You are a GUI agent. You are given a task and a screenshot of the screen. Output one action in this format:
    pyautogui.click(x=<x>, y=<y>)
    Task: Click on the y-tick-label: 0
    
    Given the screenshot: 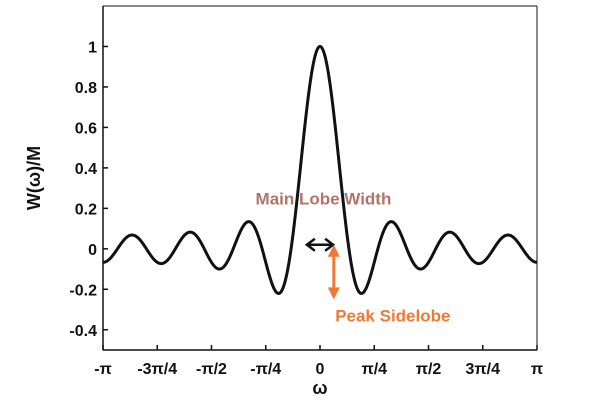 What is the action you would take?
    pyautogui.click(x=92, y=250)
    